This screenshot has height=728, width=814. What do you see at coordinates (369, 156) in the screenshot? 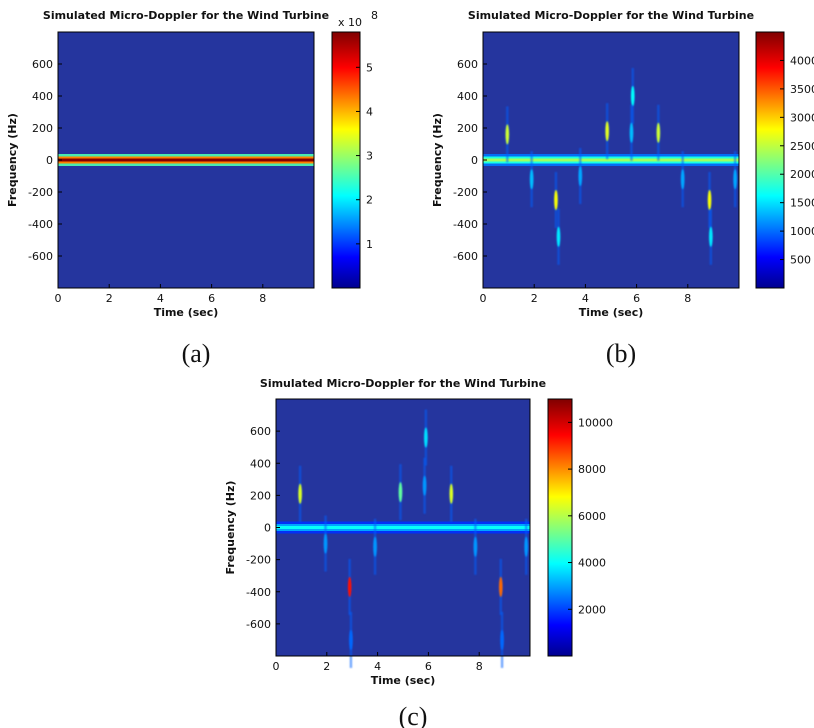
I see `colorbar-tick-label: 3` at bounding box center [369, 156].